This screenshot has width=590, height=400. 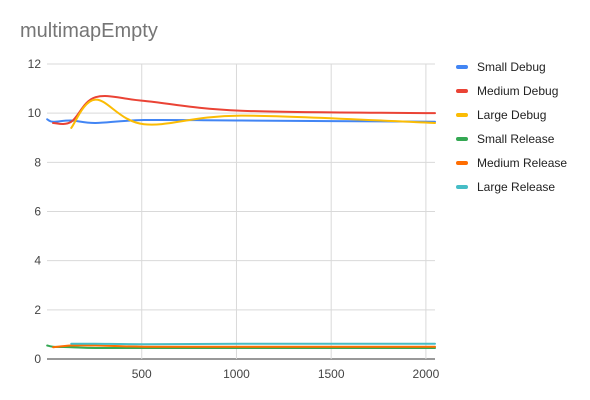 I want to click on y-tick-label: 4, so click(x=37, y=261).